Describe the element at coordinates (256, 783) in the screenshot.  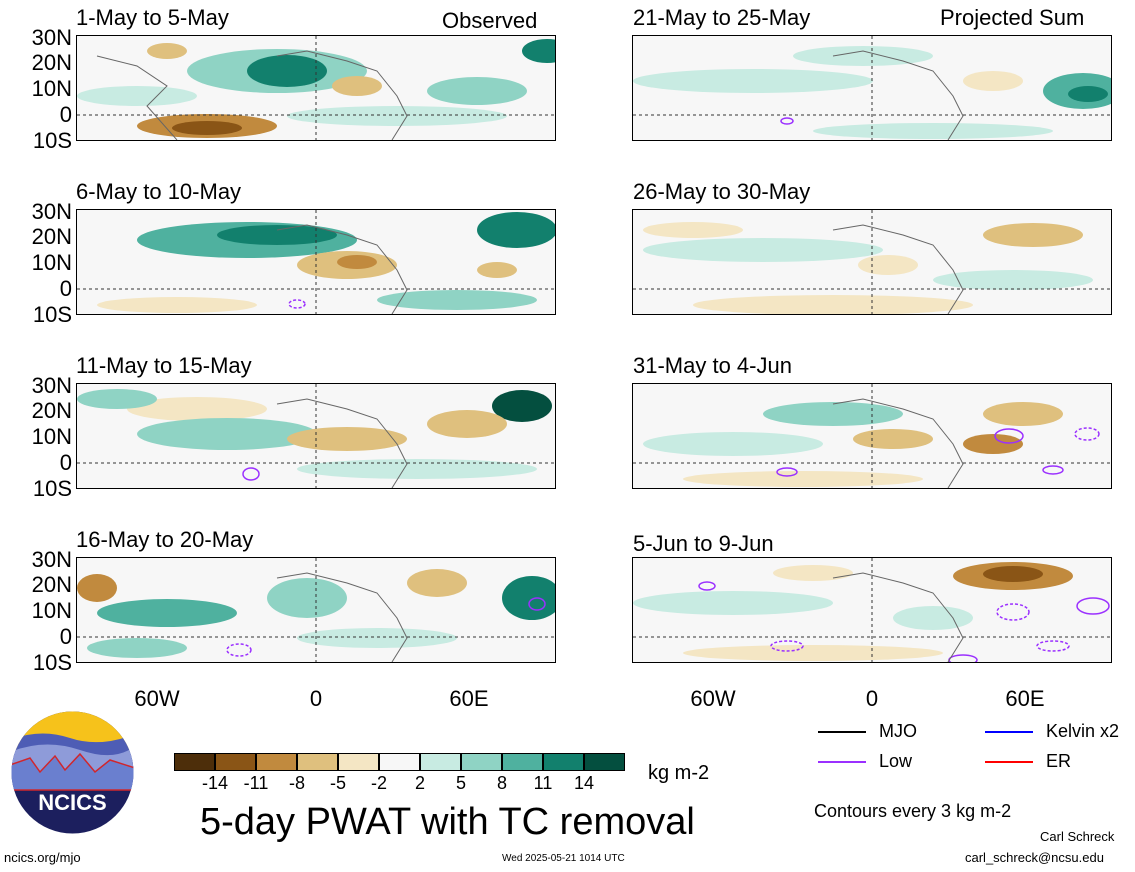
I see `colorbar-label: -11` at that location.